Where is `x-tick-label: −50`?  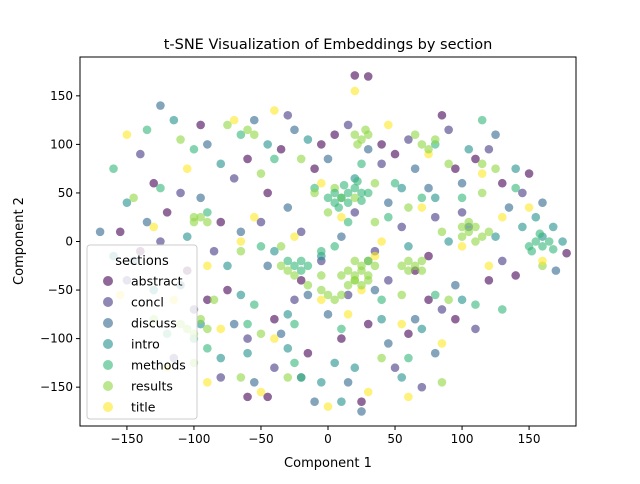
x-tick-label: −50 is located at coordinates (260, 439).